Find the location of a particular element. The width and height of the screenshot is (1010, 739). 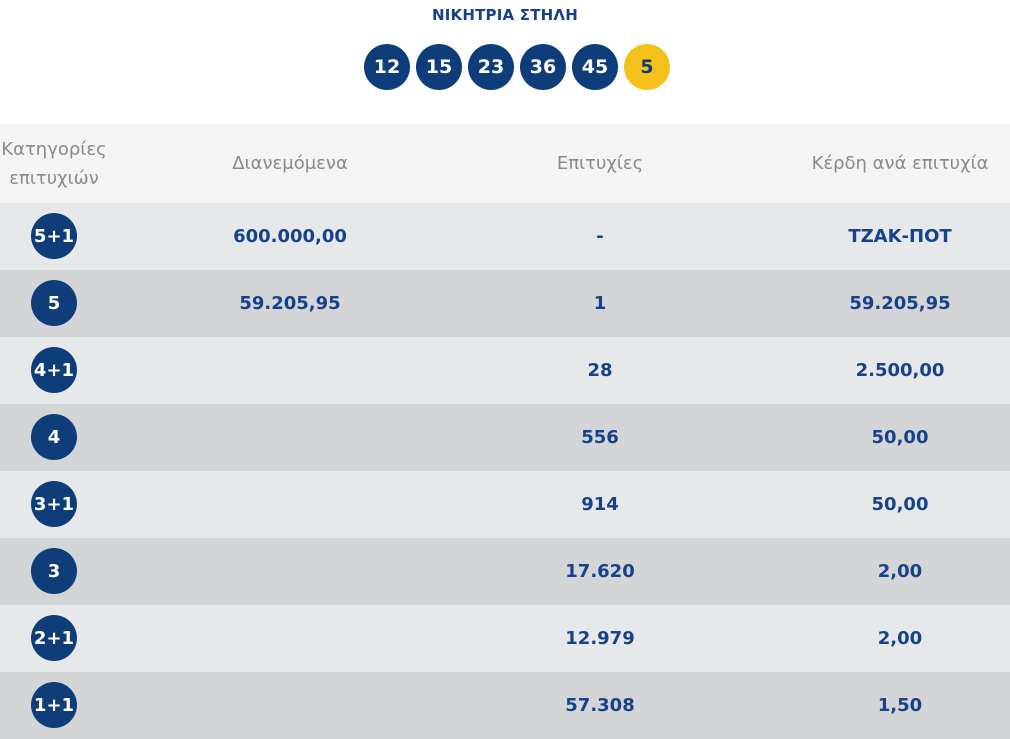

prize-per-winner: 1,50 is located at coordinates (900, 705).